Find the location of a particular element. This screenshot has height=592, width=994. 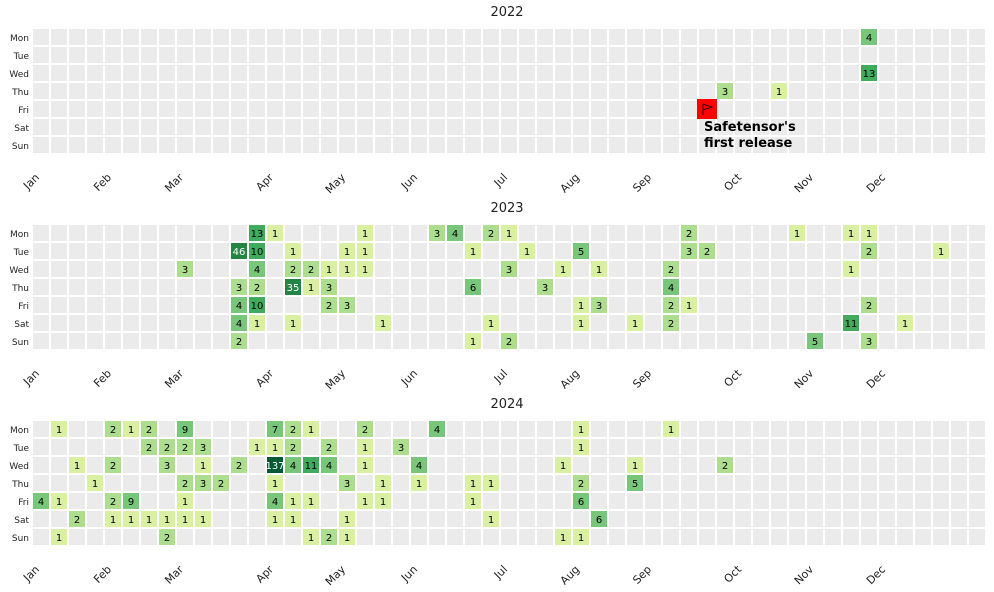

value-label: 3 is located at coordinates (869, 342).